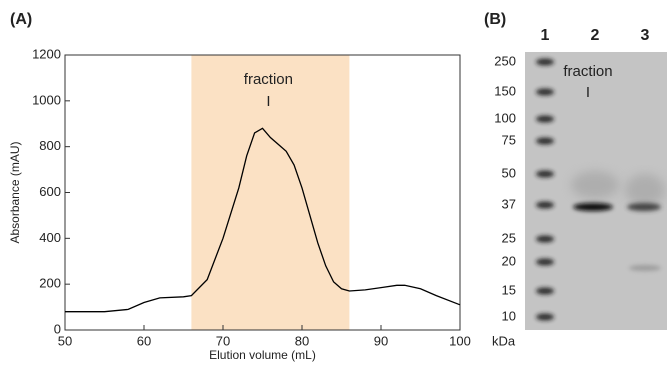 The width and height of the screenshot is (667, 369). Describe the element at coordinates (509, 172) in the screenshot. I see `marker-label: 50` at that location.